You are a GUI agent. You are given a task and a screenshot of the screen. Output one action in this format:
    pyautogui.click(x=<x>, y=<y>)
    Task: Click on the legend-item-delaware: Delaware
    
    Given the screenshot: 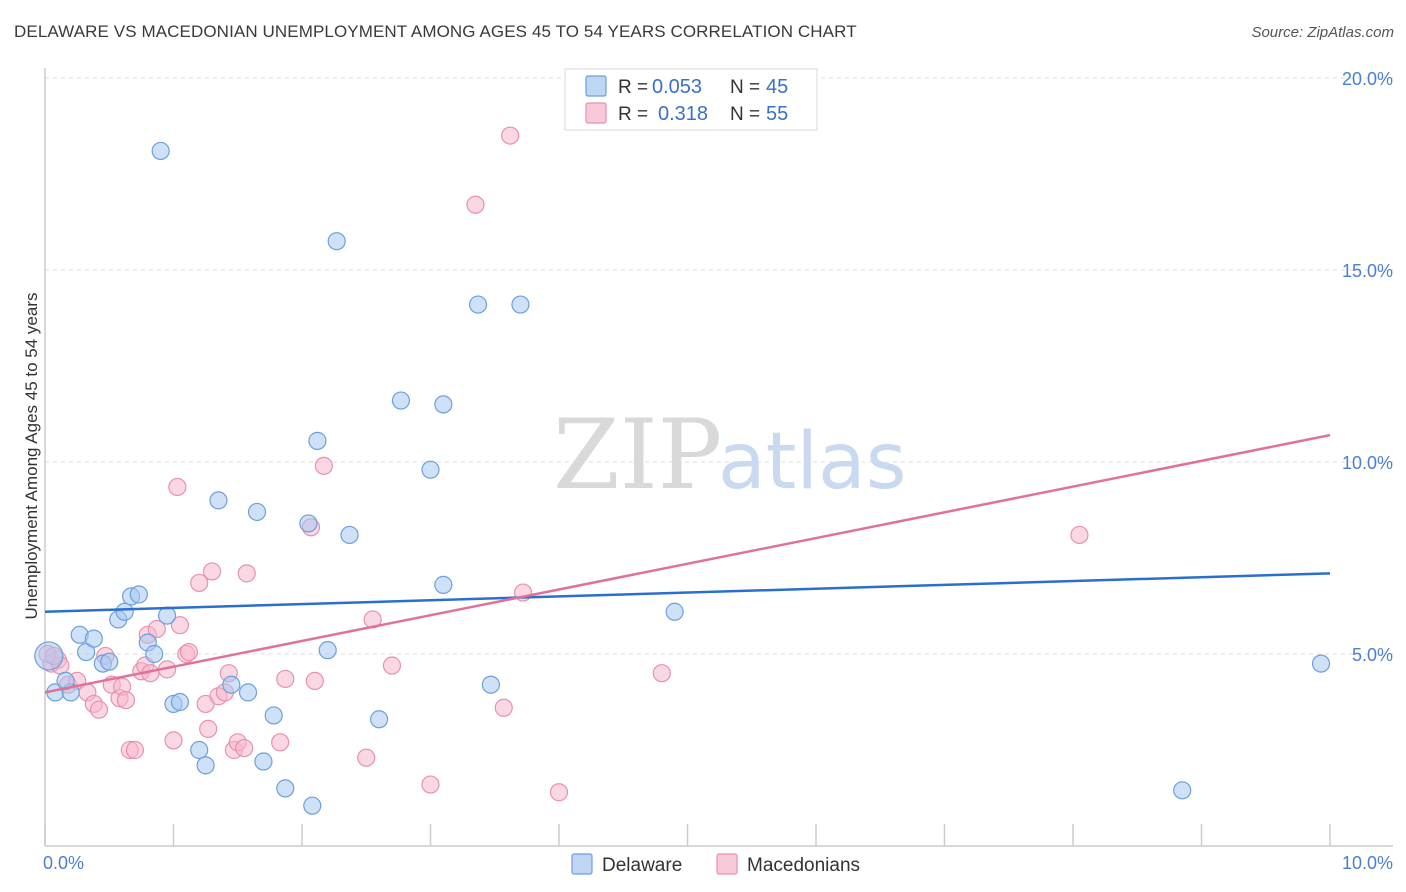 What is the action you would take?
    pyautogui.click(x=642, y=865)
    